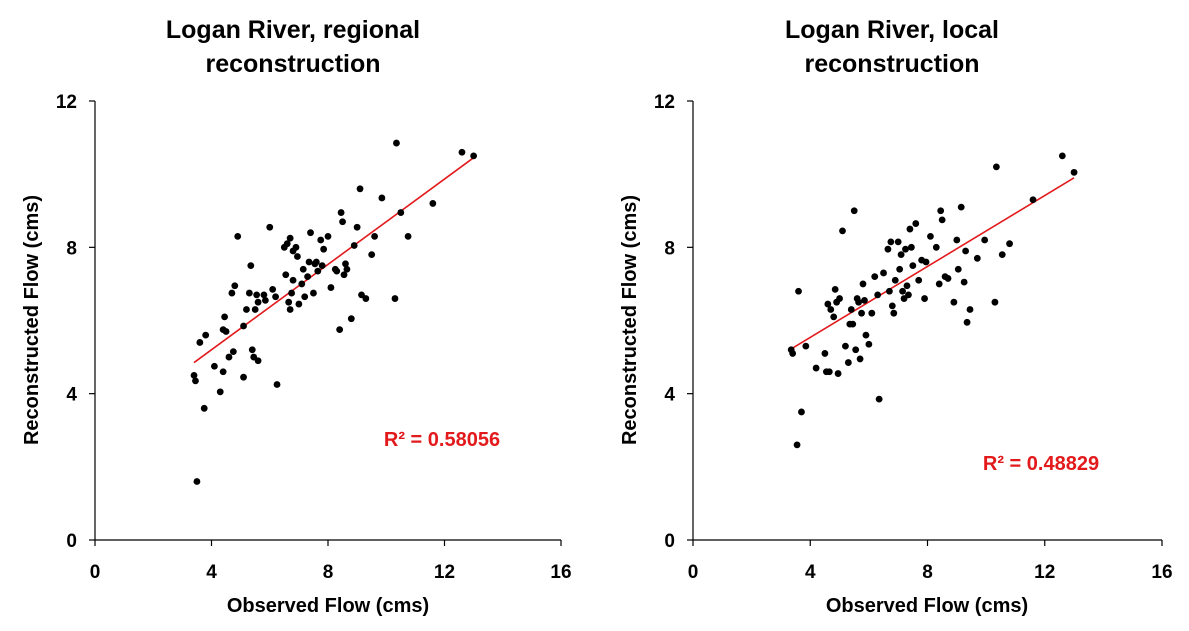 Image resolution: width=1189 pixels, height=631 pixels. What do you see at coordinates (328, 606) in the screenshot?
I see `x-axis-label: Observed Flow (cms)` at bounding box center [328, 606].